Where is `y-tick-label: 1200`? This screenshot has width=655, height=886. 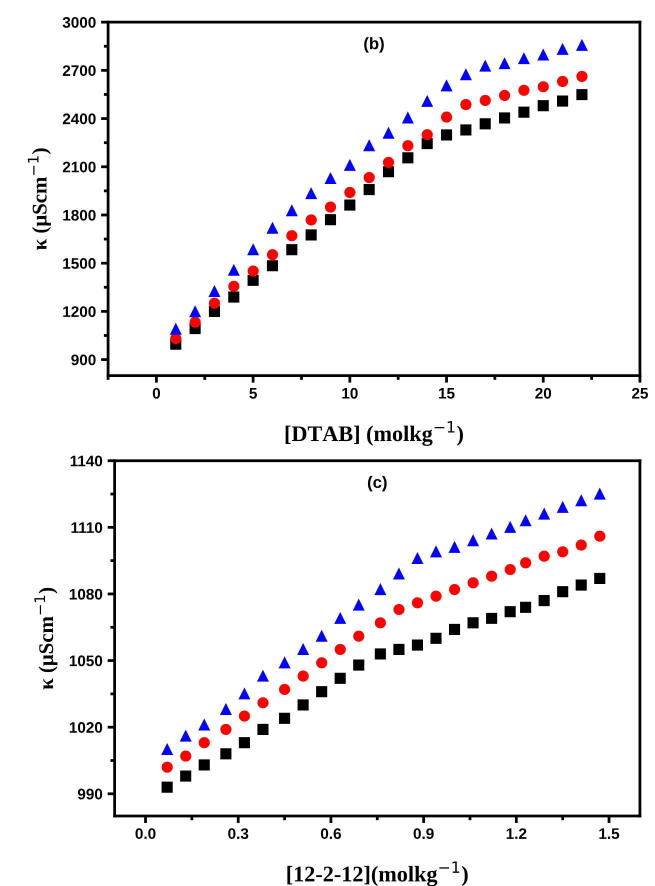 y-tick-label: 1200 is located at coordinates (79, 312).